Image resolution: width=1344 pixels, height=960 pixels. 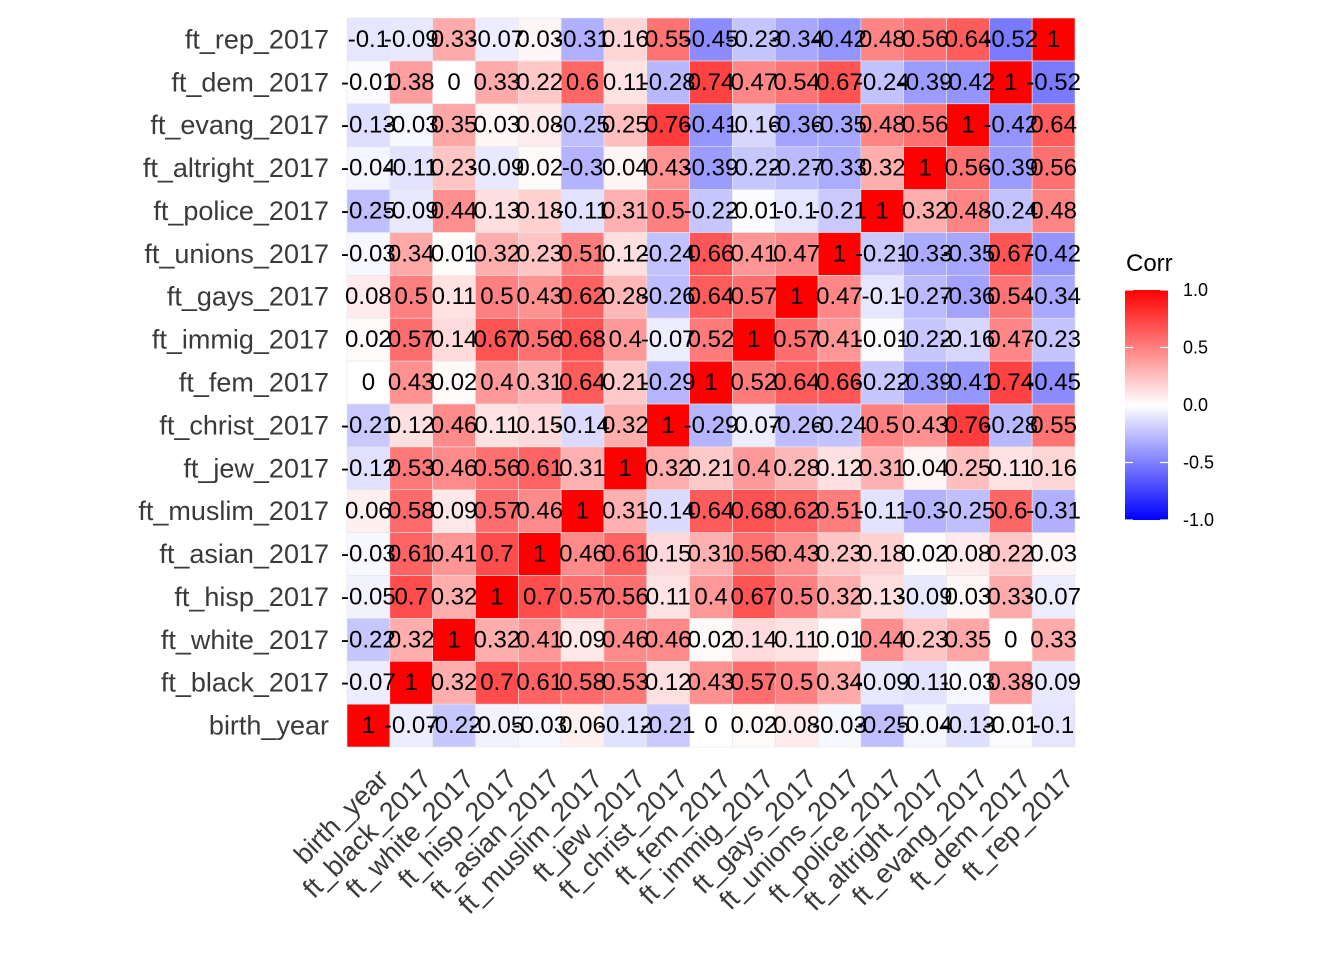 What do you see at coordinates (1053, 339) in the screenshot?
I see `cell-value-label: -0.23` at bounding box center [1053, 339].